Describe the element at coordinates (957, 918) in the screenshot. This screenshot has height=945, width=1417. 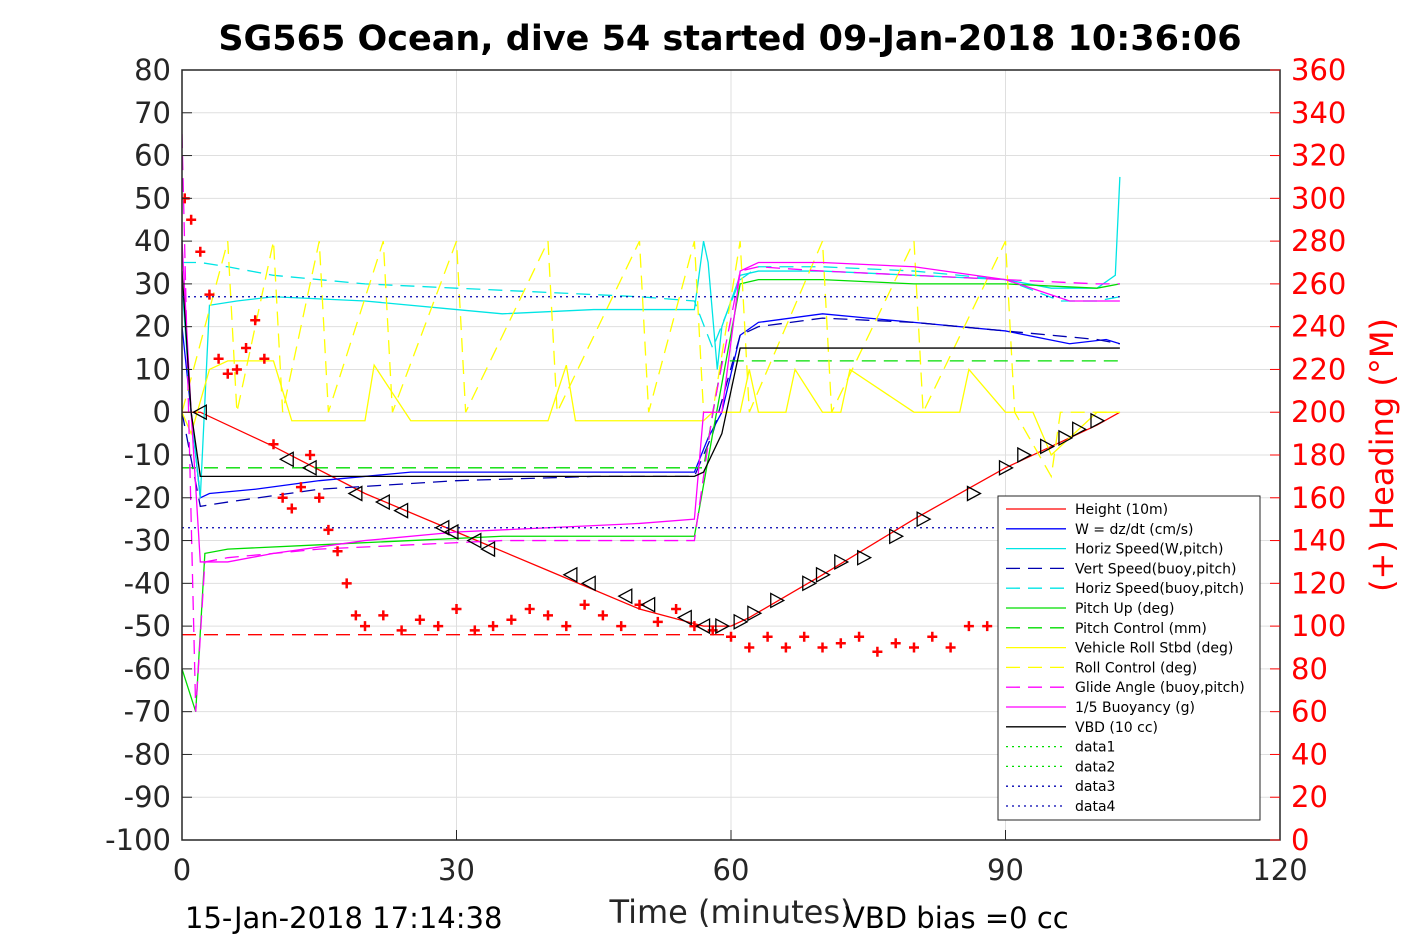
I see `footer-vbd-bias: VBD bias =0 cc` at that location.